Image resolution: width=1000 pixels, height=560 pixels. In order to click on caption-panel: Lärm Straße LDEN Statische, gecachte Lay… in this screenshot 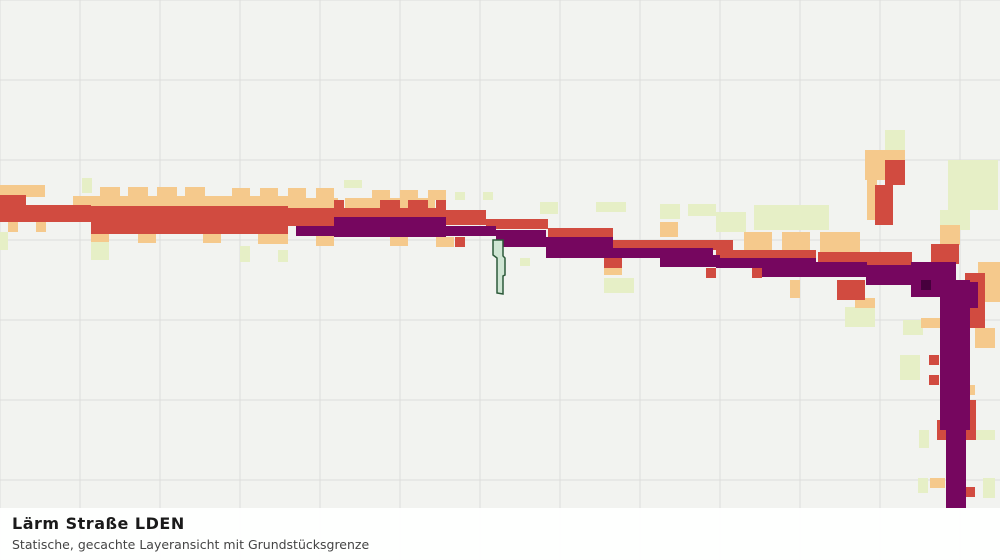, I will do `click(500, 534)`.